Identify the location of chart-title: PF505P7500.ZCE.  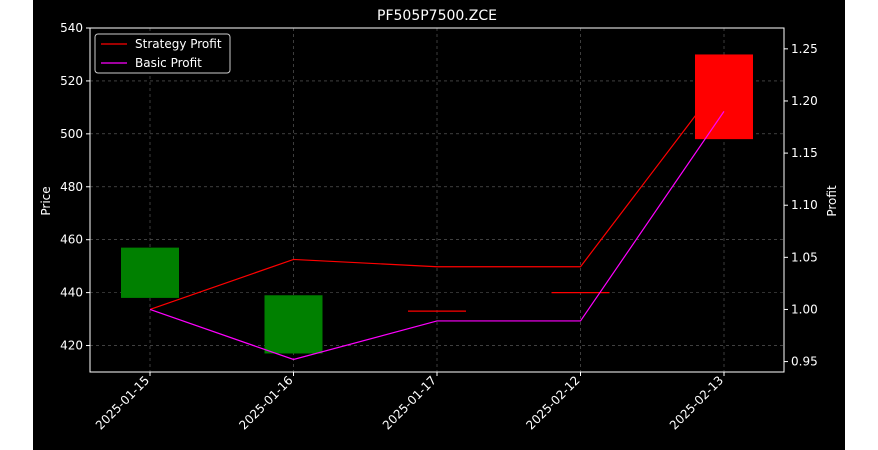
(437, 16).